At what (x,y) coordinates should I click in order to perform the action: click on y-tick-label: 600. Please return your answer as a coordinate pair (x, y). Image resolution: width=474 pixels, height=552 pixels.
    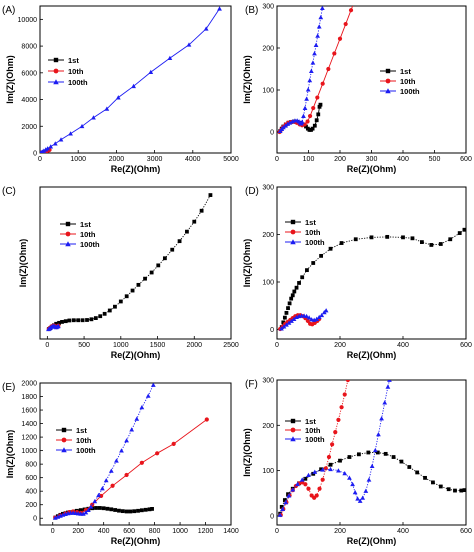
    Looking at the image, I should click on (31, 478).